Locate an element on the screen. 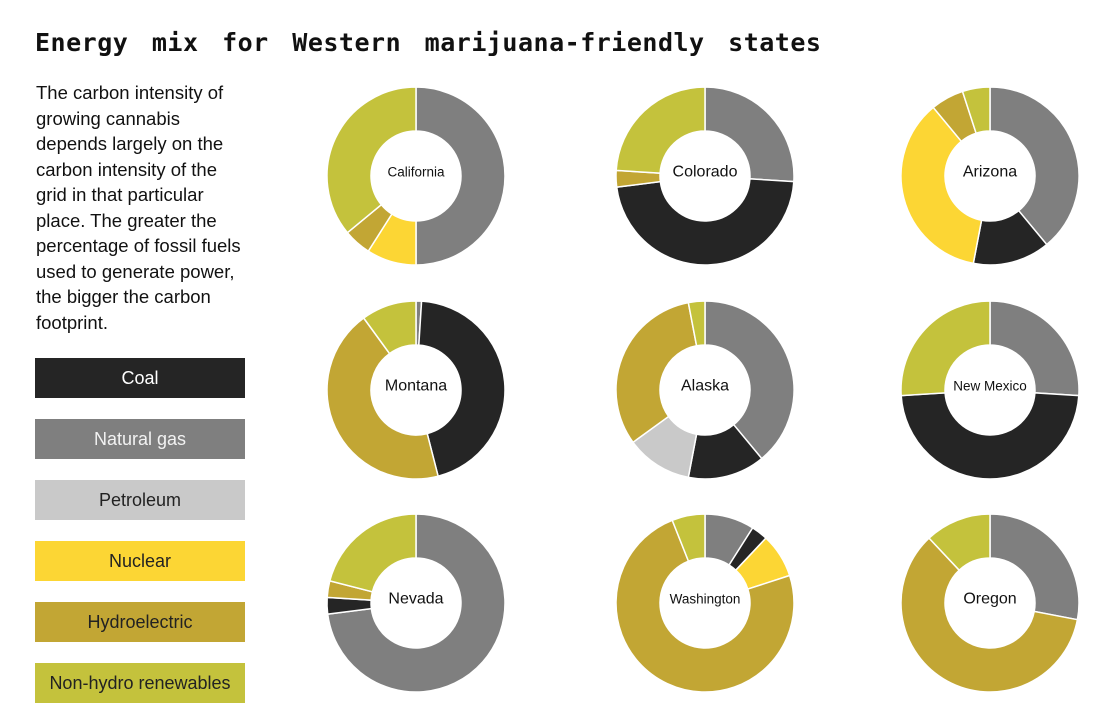 The height and width of the screenshot is (727, 1100). donut-arizona: Arizona is located at coordinates (990, 176).